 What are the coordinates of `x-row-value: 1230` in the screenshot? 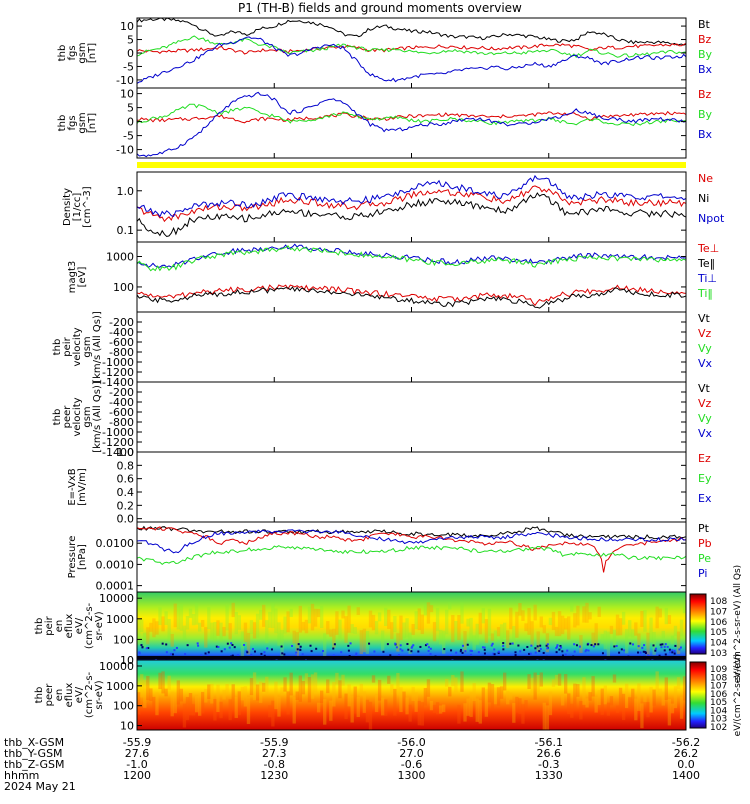 It's located at (274, 775).